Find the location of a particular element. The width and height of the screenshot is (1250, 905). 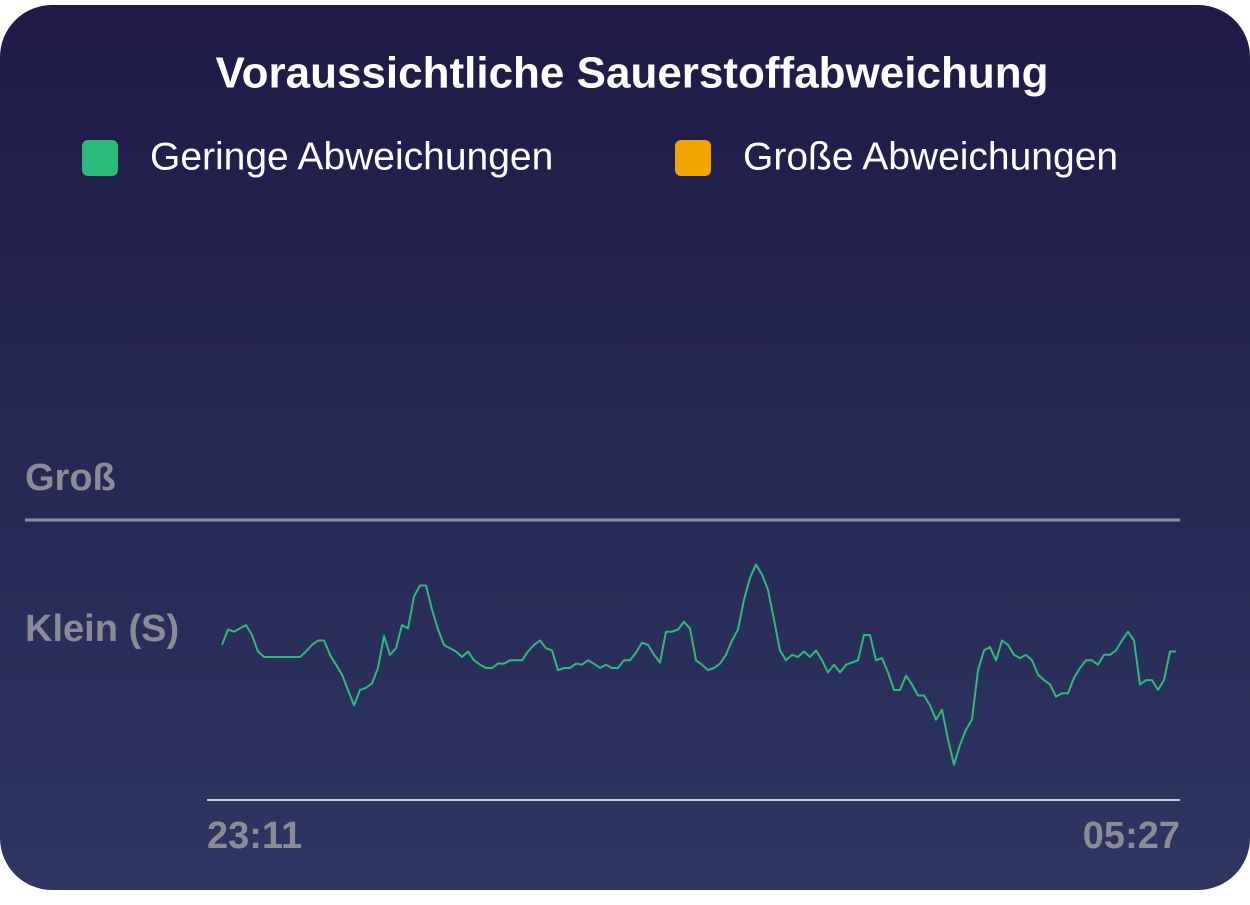

x-tick-label: 05:27 is located at coordinates (1131, 836).